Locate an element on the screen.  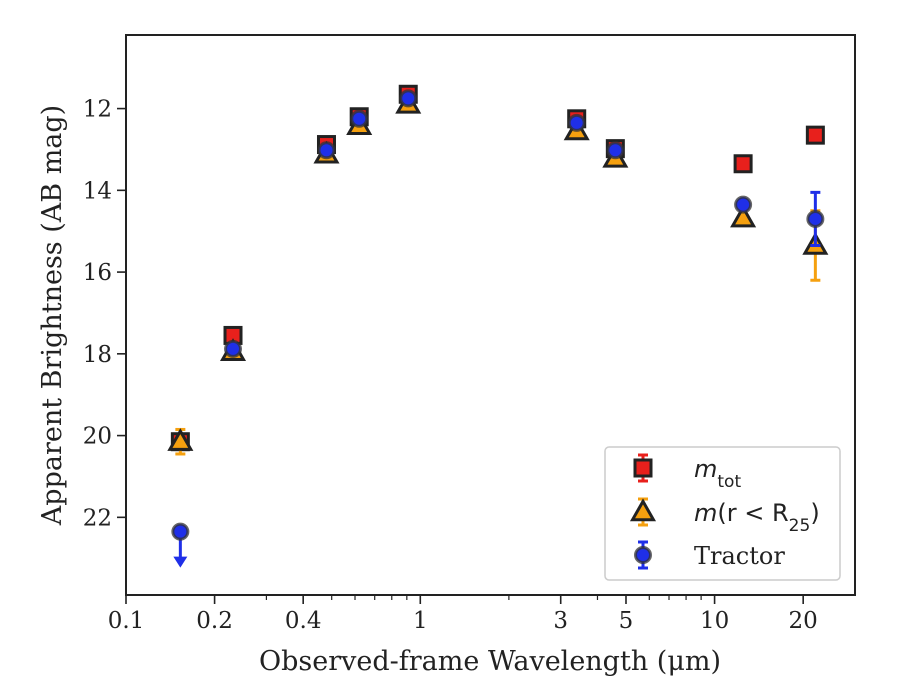
x-tick-label: 10 is located at coordinates (714, 621).